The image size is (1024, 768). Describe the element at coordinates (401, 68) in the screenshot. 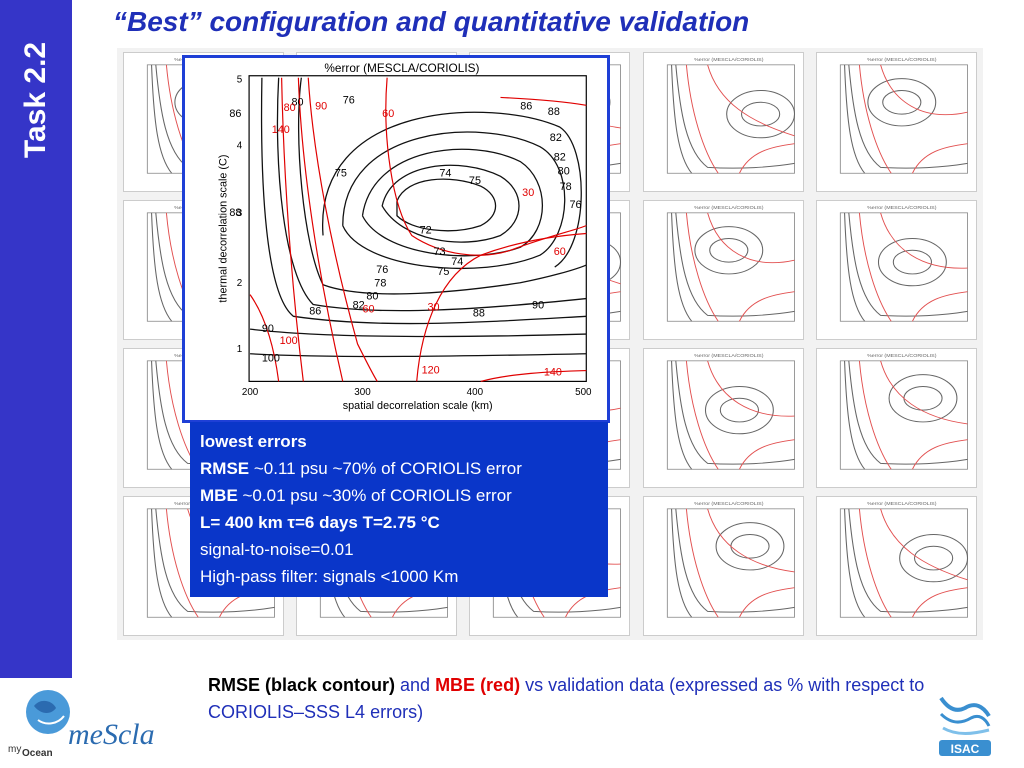

I see `main-plot-title: %error (MESCLA/CORIOLIS)` at that location.